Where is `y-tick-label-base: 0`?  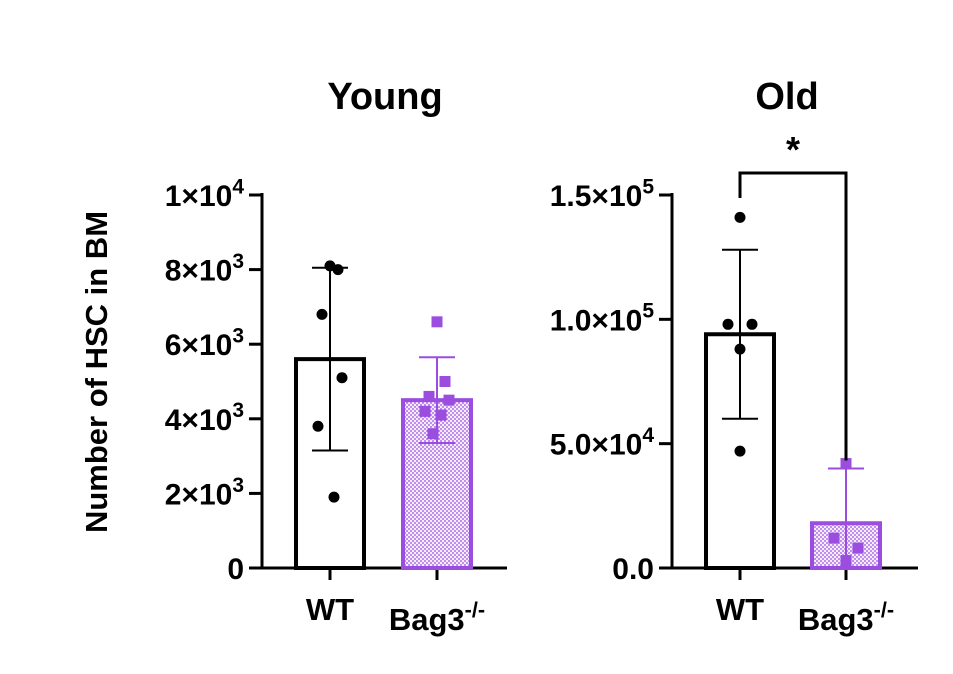
y-tick-label-base: 0 is located at coordinates (235, 569).